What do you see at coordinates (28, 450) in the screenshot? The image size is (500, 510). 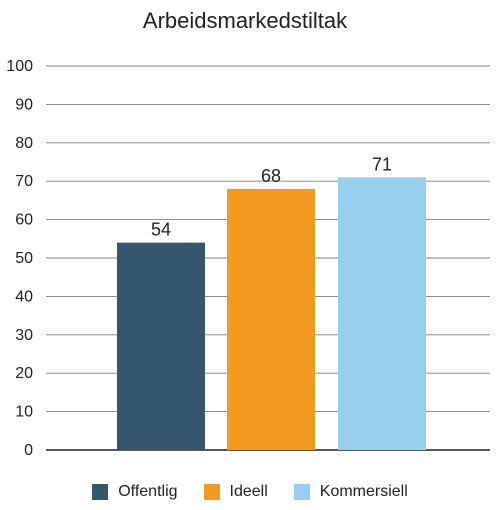 I see `y-tick-label: 0` at bounding box center [28, 450].